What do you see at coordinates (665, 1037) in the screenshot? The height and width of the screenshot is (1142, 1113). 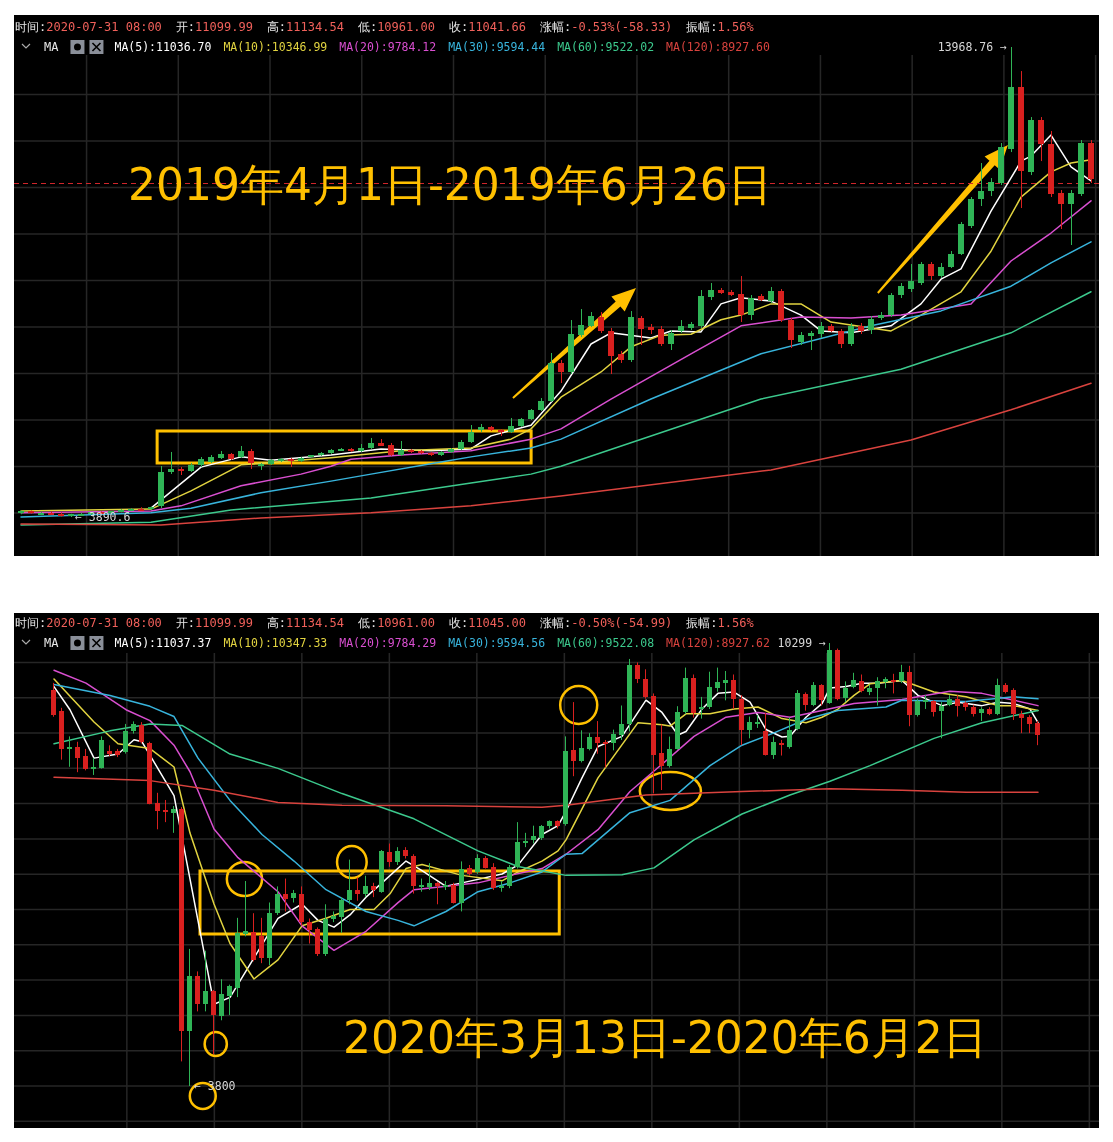 I see `text: 2020年3月13日-2020年6月2日` at bounding box center [665, 1037].